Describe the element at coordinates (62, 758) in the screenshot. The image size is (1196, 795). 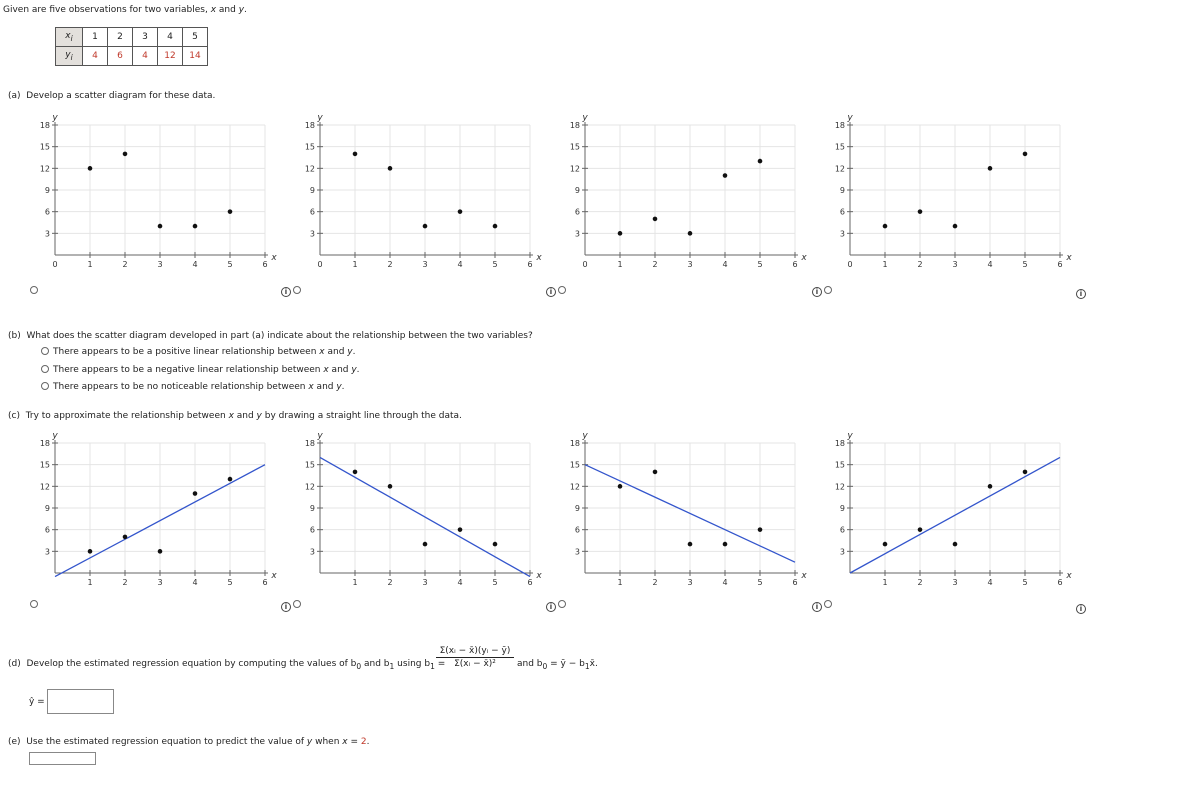
I see `prediction-input` at that location.